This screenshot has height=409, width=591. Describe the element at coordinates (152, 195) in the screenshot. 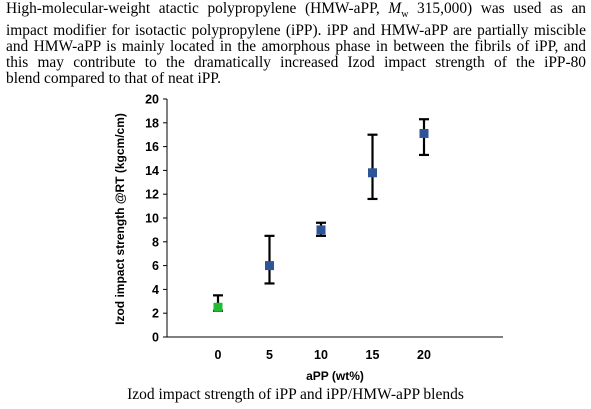

I see `y-tick-label: 12` at that location.